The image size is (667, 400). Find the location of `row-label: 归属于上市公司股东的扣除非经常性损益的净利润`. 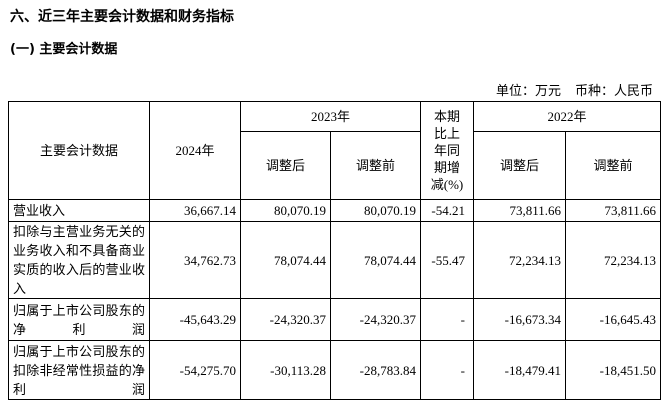

row-label: 归属于上市公司股东的扣除非经常性损益的净利润 is located at coordinates (79, 370).